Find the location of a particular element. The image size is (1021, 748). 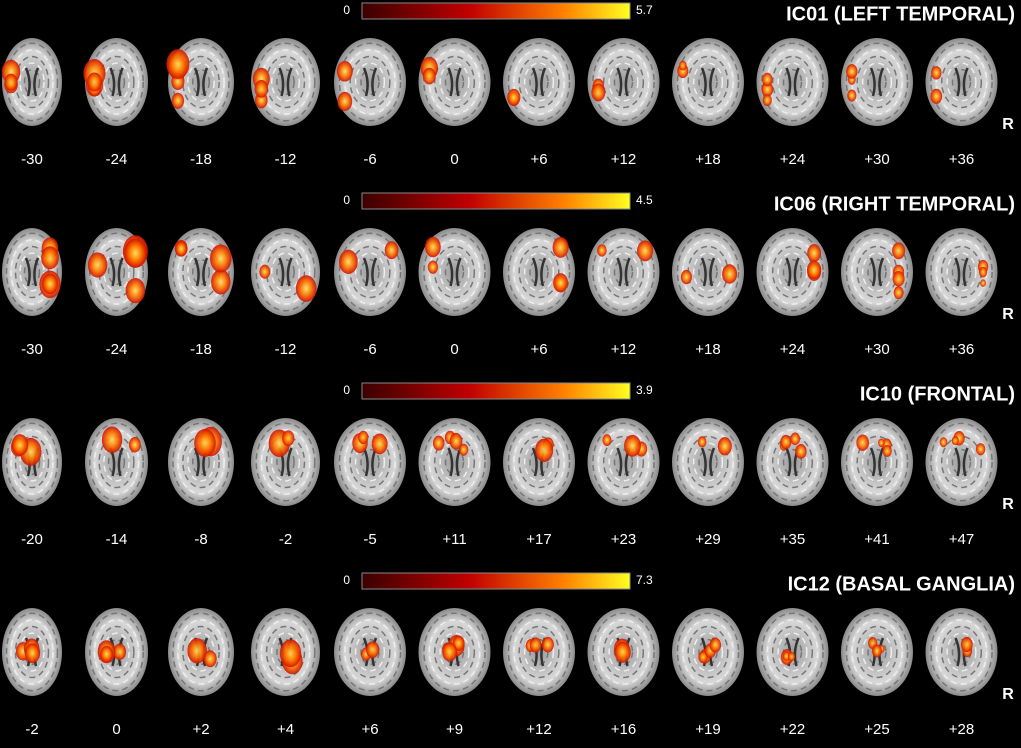

slice-label: -18 is located at coordinates (201, 159).